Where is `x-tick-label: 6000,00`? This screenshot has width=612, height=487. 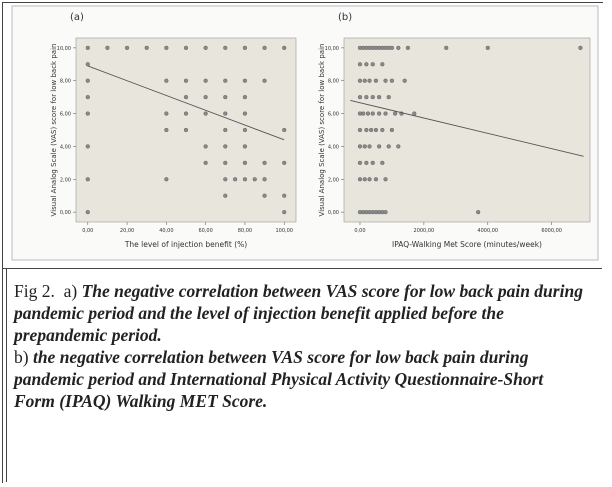 x-tick-label: 6000,00 is located at coordinates (551, 231).